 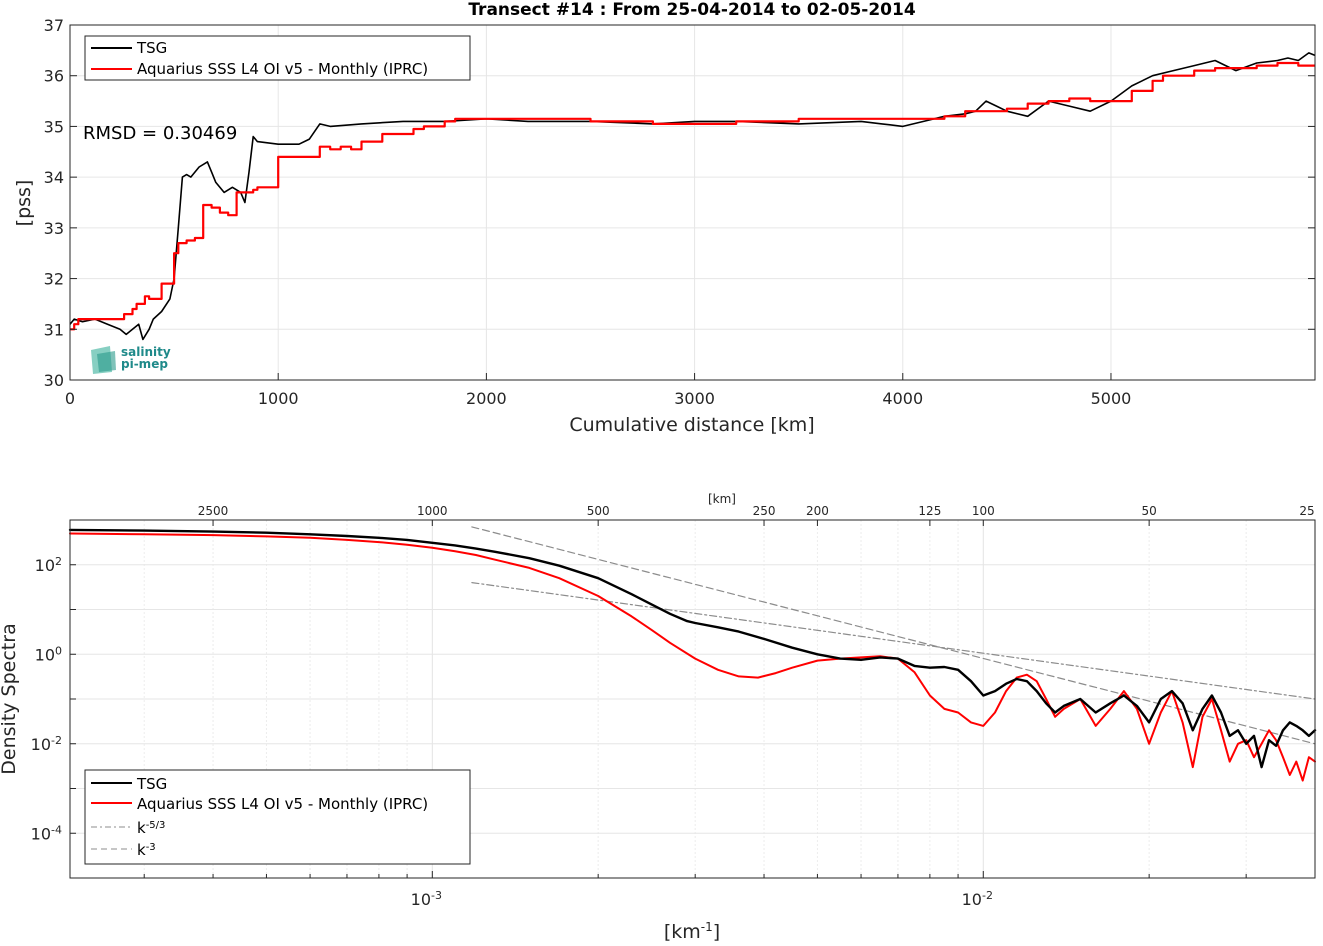 What do you see at coordinates (144, 364) in the screenshot?
I see `logo-text-line2: pi-mep` at bounding box center [144, 364].